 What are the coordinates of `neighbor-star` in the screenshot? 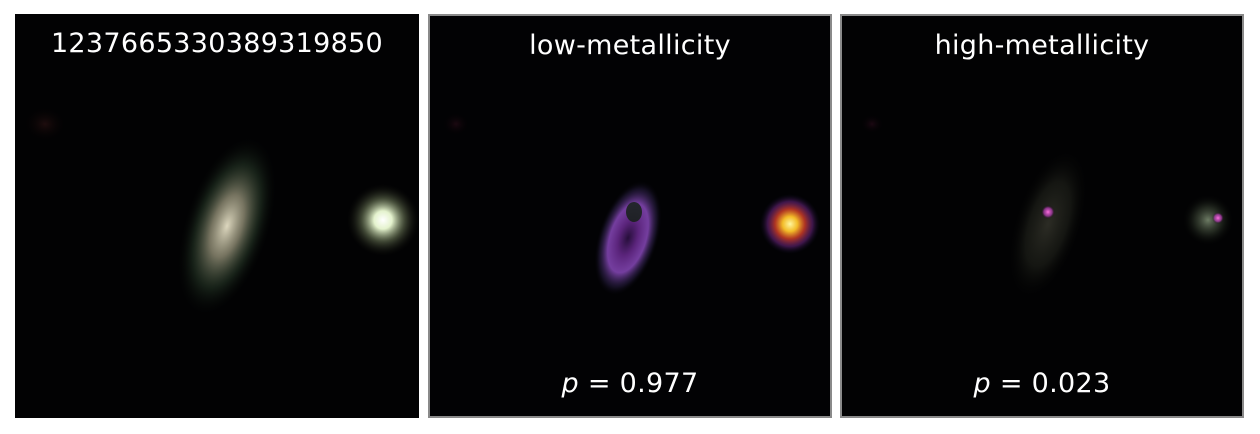 It's located at (383, 220).